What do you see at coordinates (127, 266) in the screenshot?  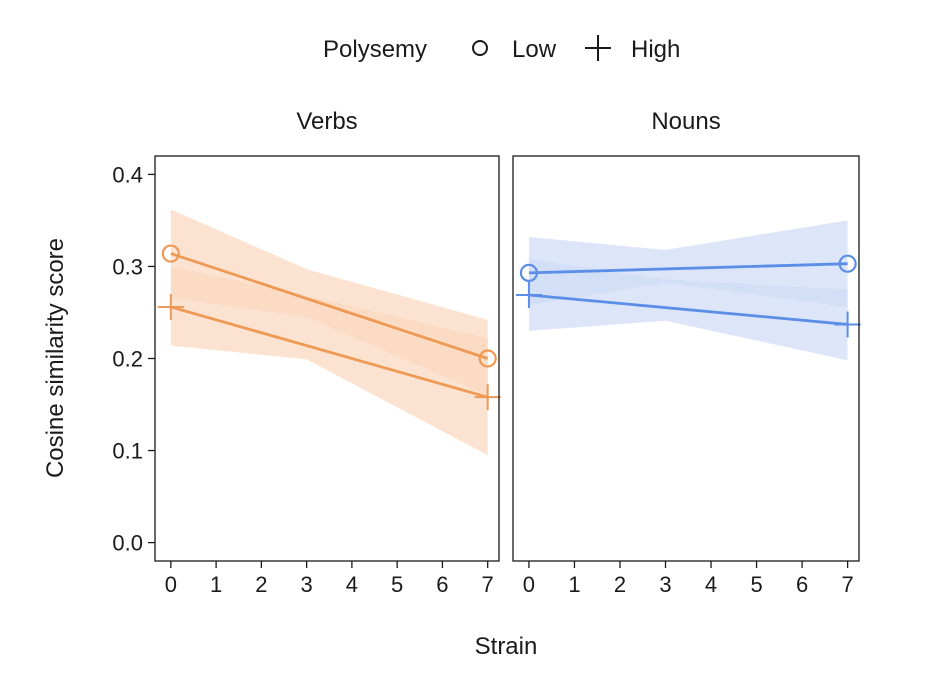 I see `y-tick-label-0.3: 0.3` at bounding box center [127, 266].